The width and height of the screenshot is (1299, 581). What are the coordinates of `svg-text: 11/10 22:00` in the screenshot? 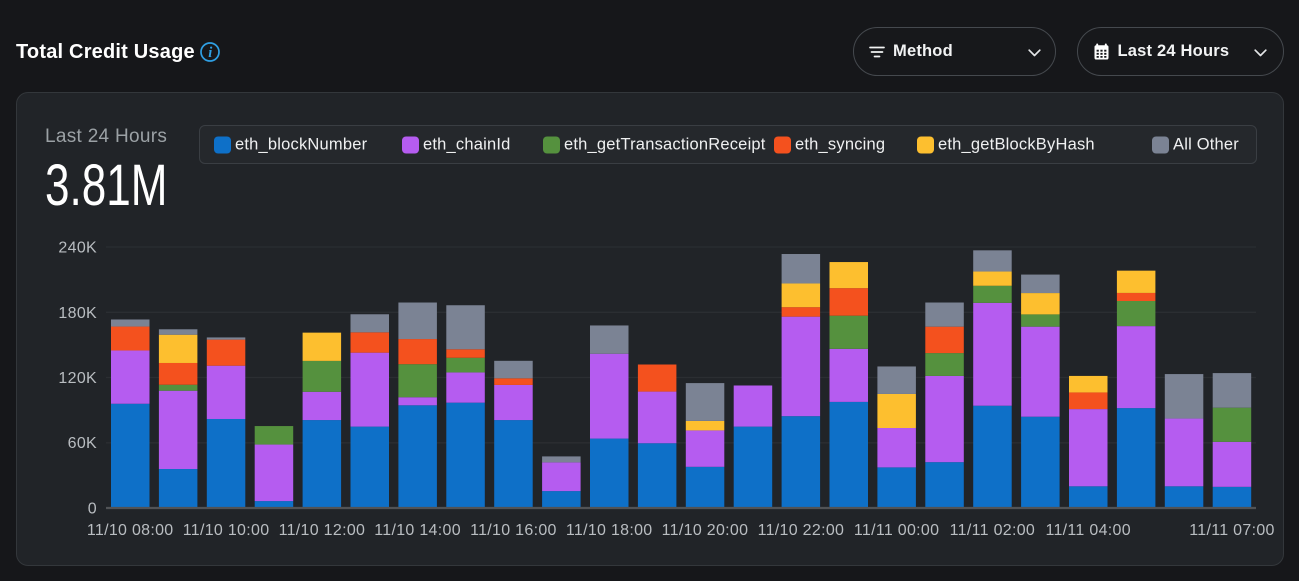 It's located at (801, 530).